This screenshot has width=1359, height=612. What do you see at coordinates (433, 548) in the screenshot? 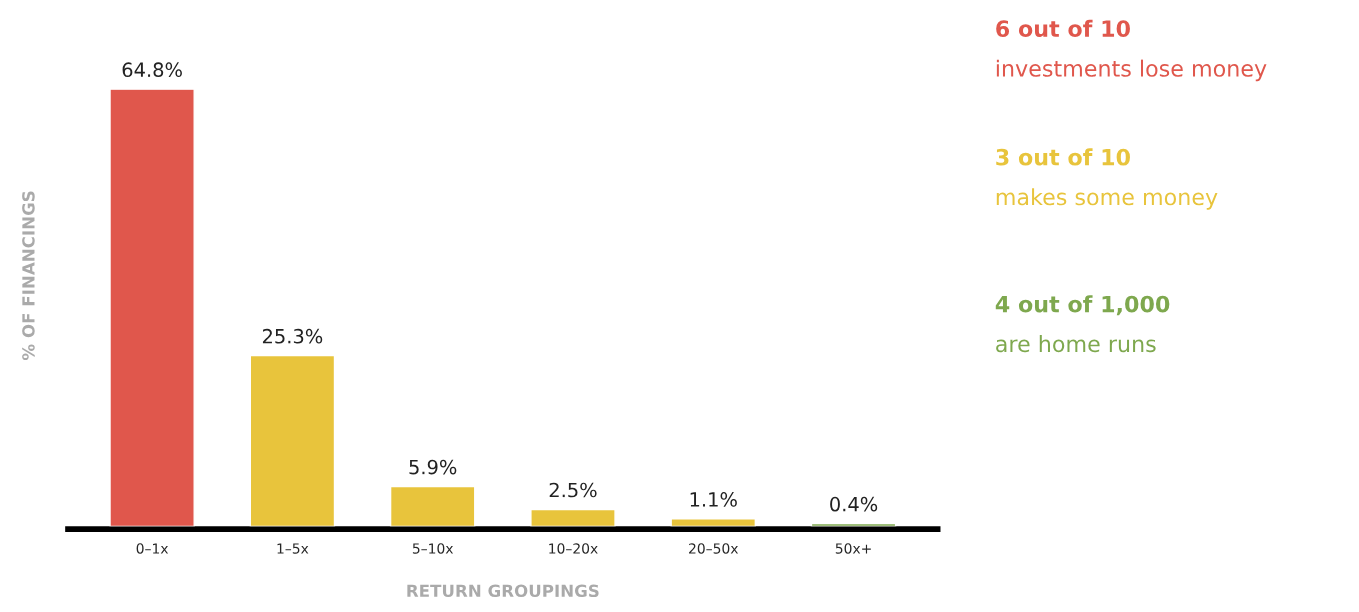
I see `x-tick-label: 5–10x` at bounding box center [433, 548].